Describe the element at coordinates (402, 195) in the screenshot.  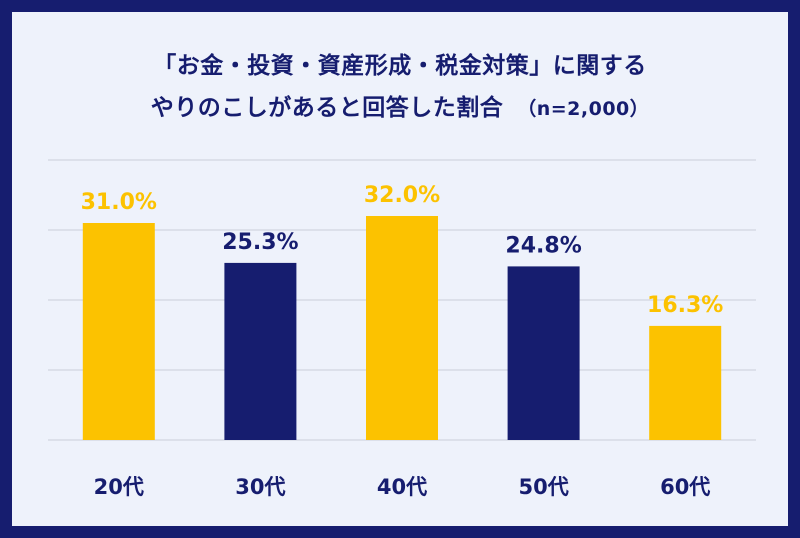
I see `value-label-3: 32.0%` at that location.